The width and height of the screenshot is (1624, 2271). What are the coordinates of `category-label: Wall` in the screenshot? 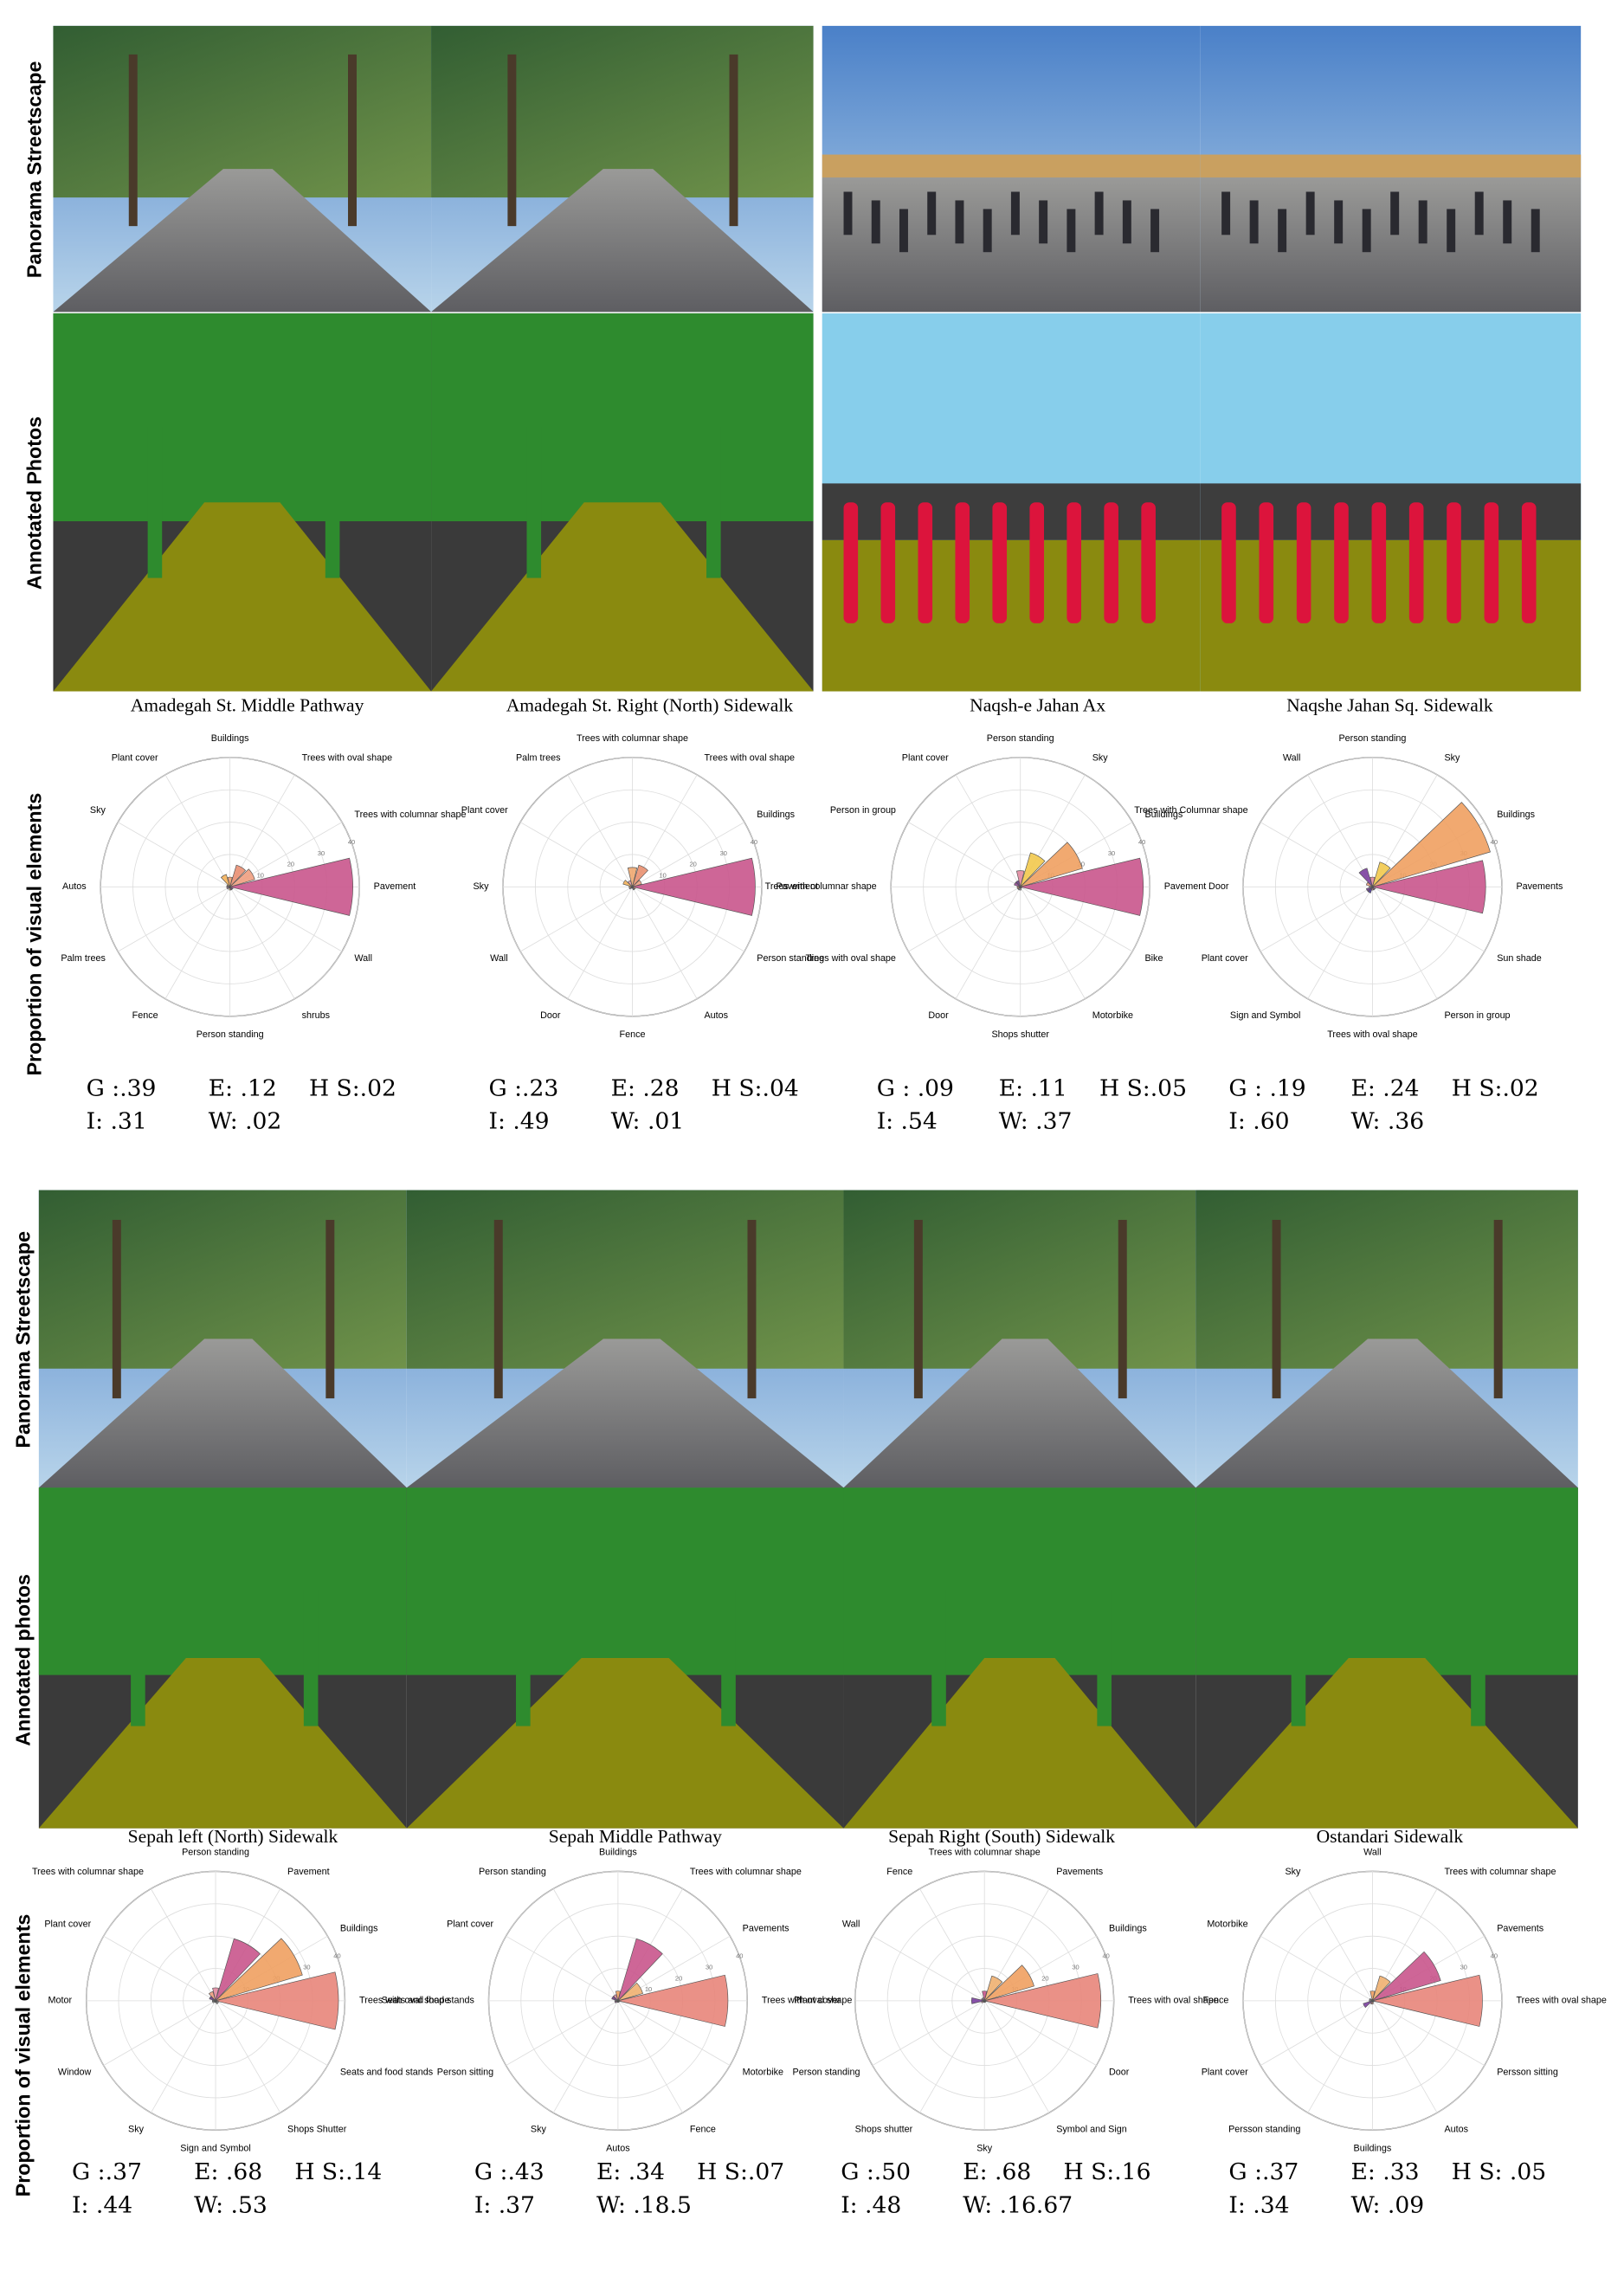 It's located at (499, 959).